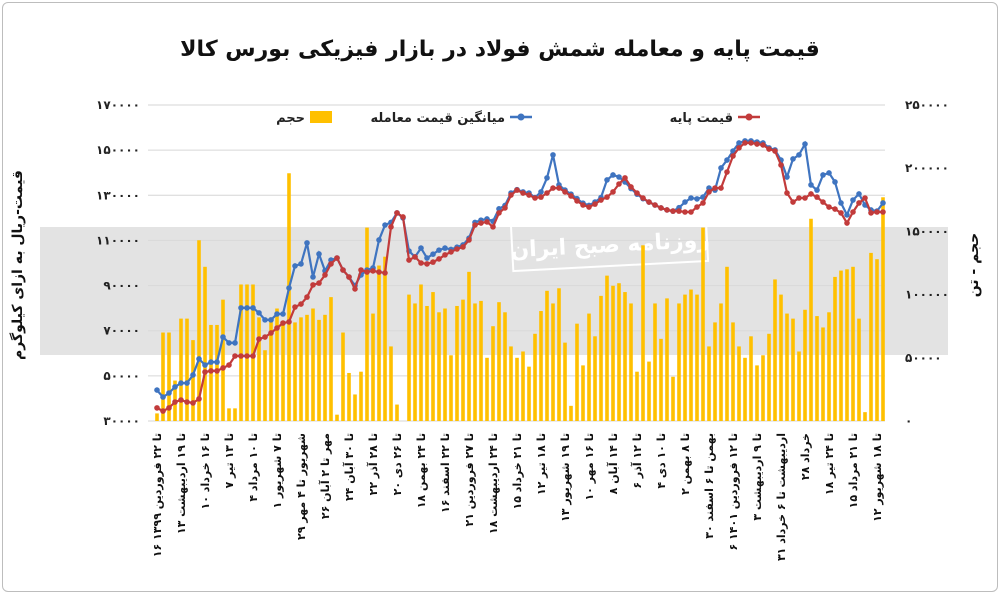  What do you see at coordinates (121, 376) in the screenshot?
I see `left-tick-label: ۵۰۰۰۰` at bounding box center [121, 376].